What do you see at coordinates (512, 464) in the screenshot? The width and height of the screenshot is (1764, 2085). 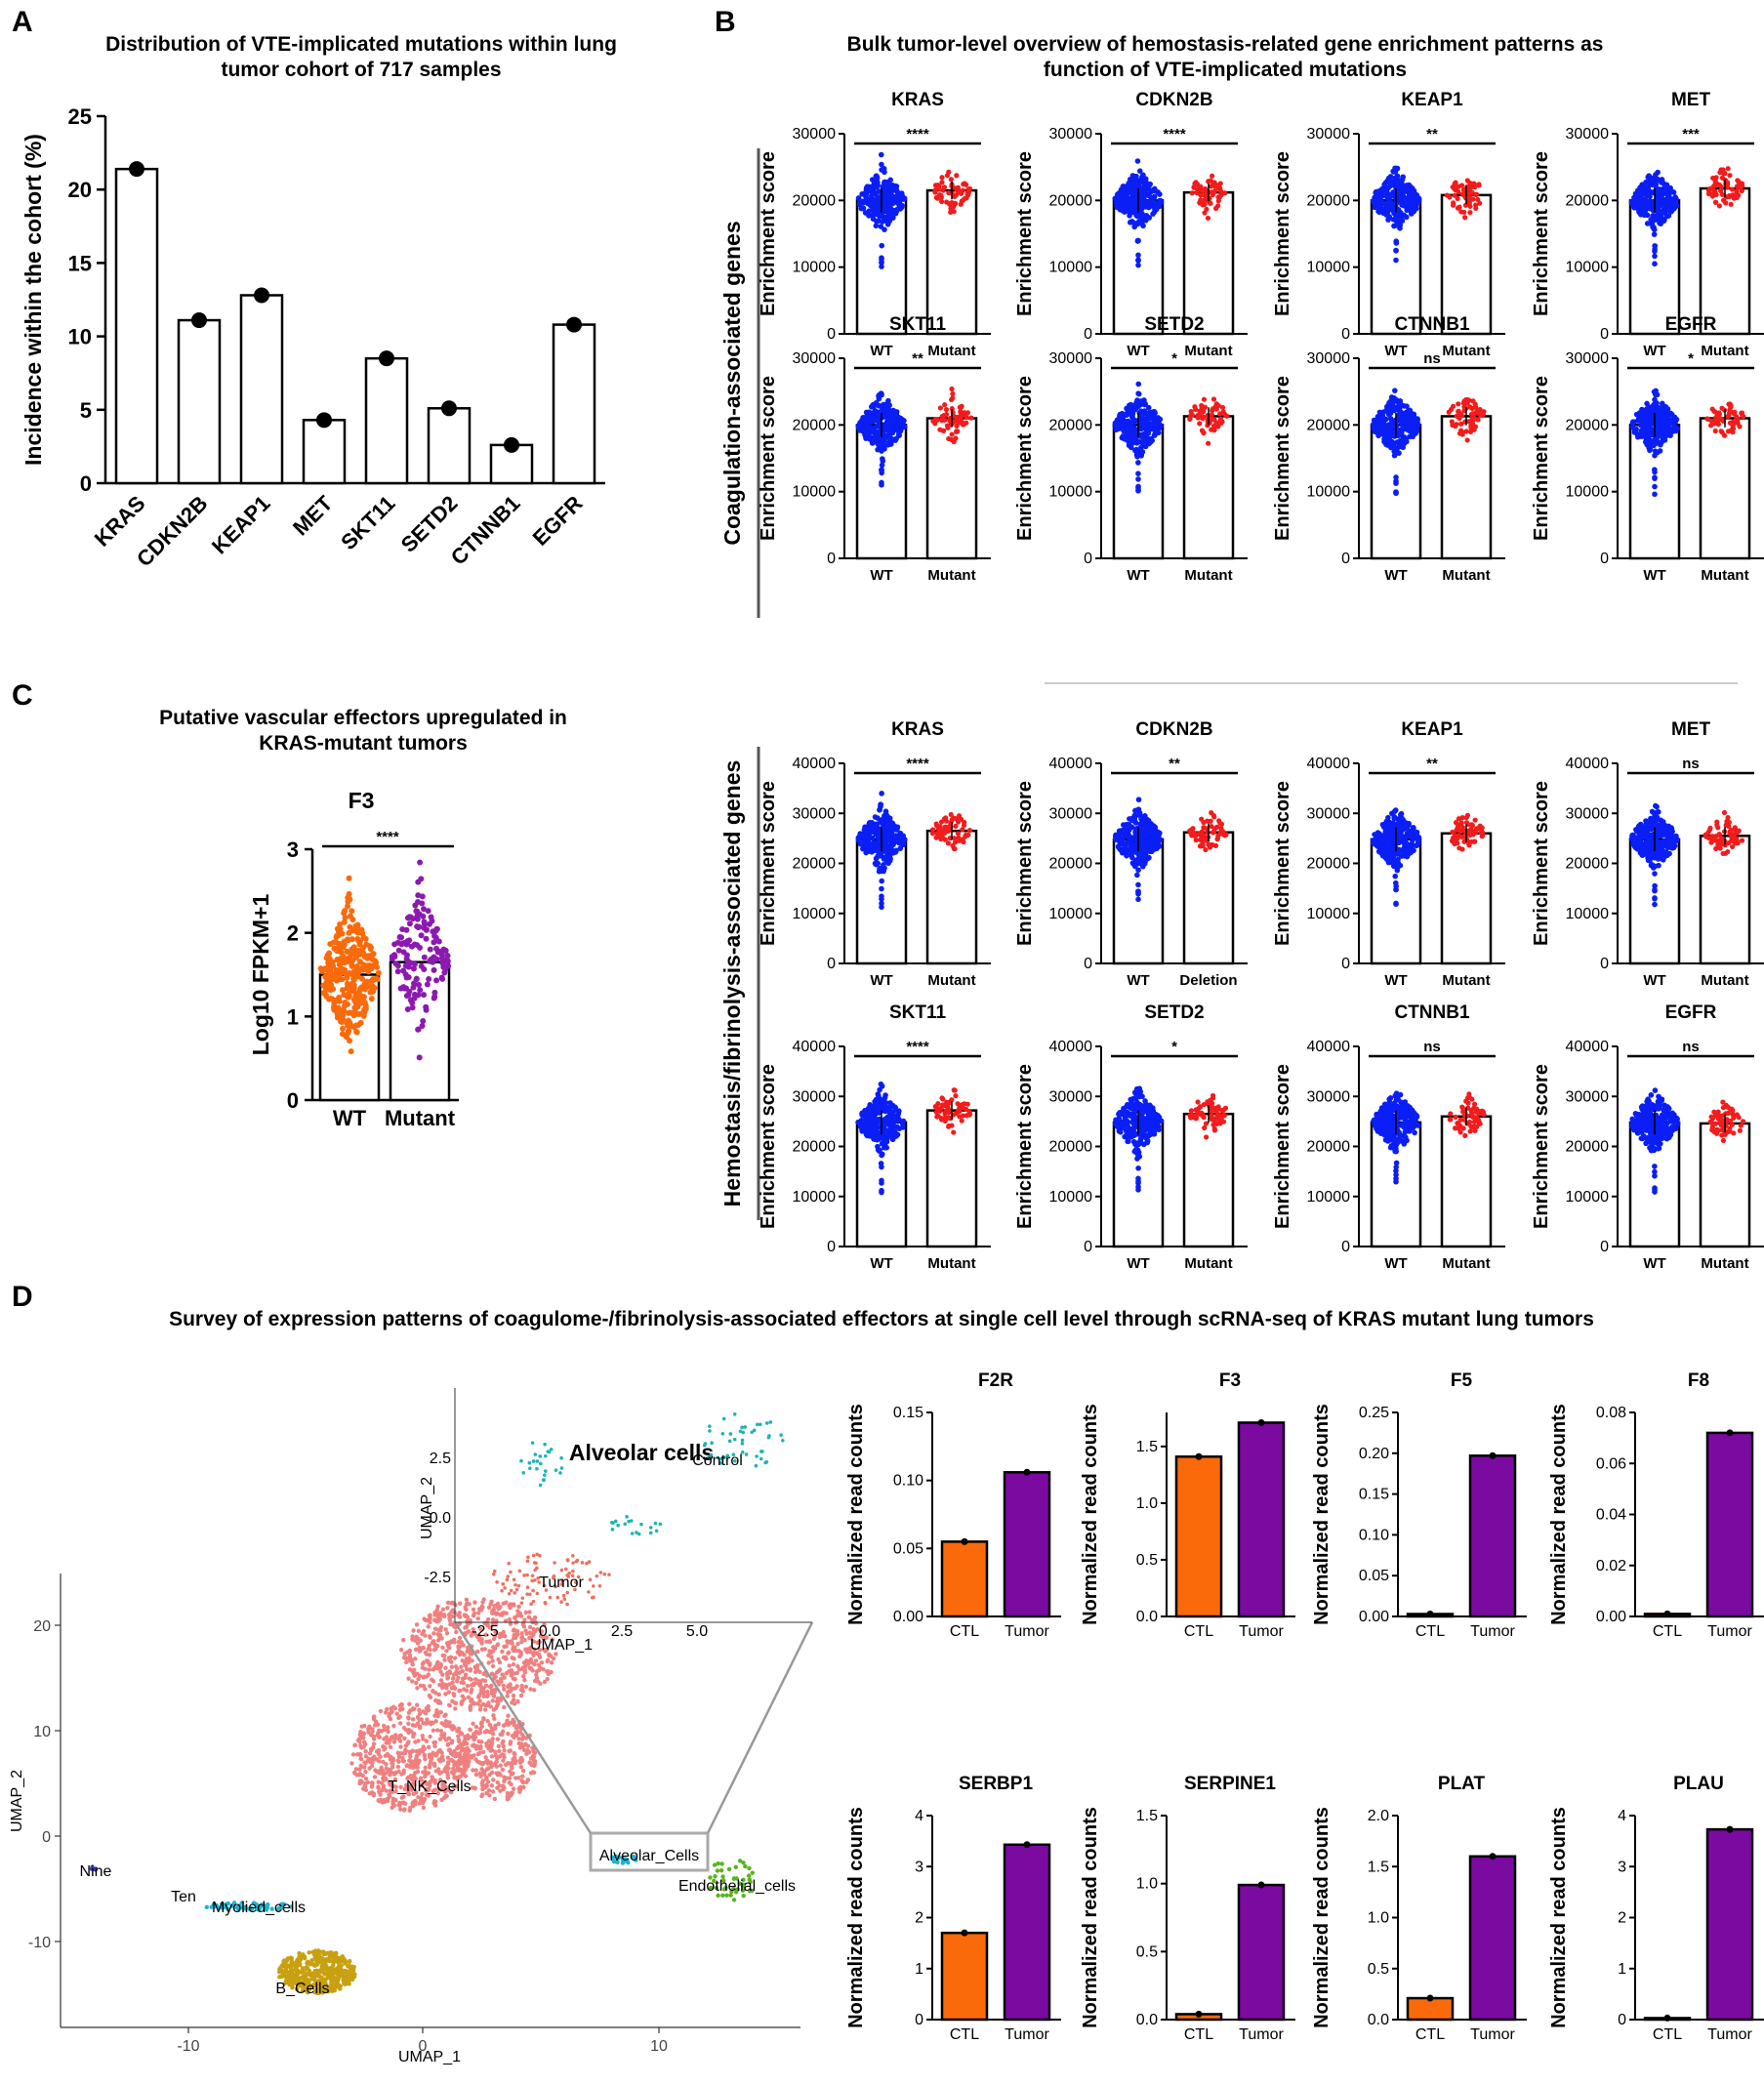 I see `chart-a-bar-ctnnb1` at bounding box center [512, 464].